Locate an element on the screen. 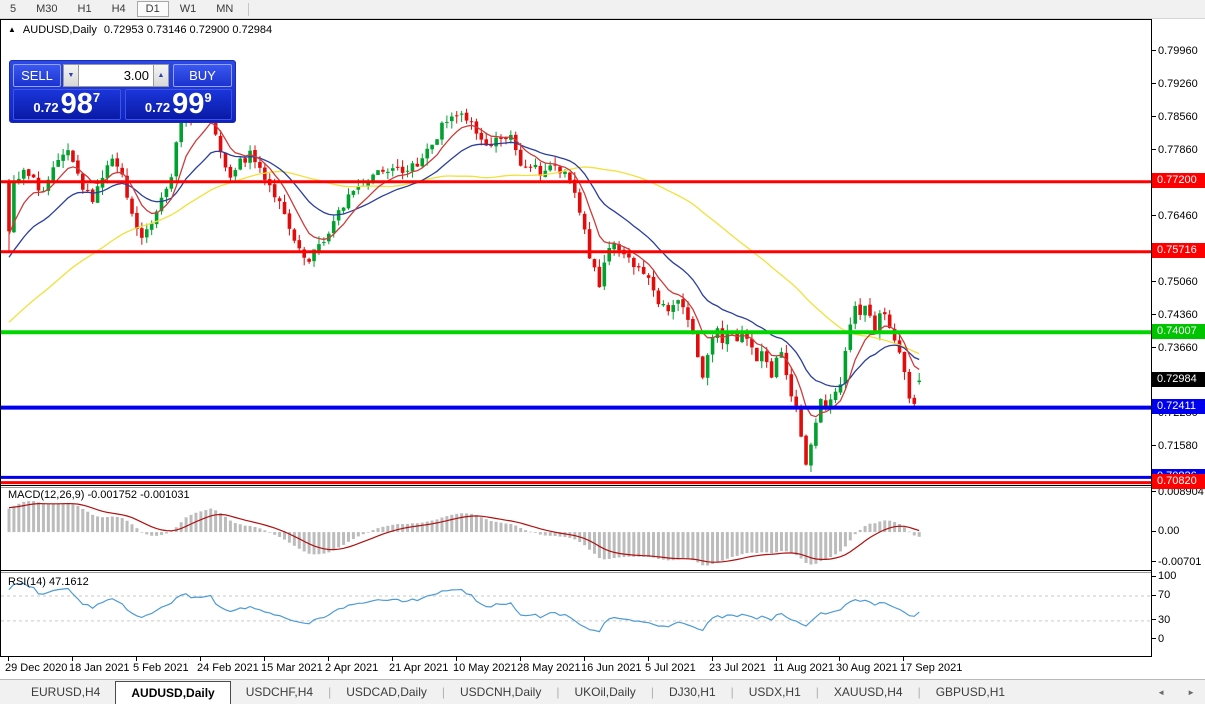  date-axis-label: 23 Jul 2021 is located at coordinates (737, 668).